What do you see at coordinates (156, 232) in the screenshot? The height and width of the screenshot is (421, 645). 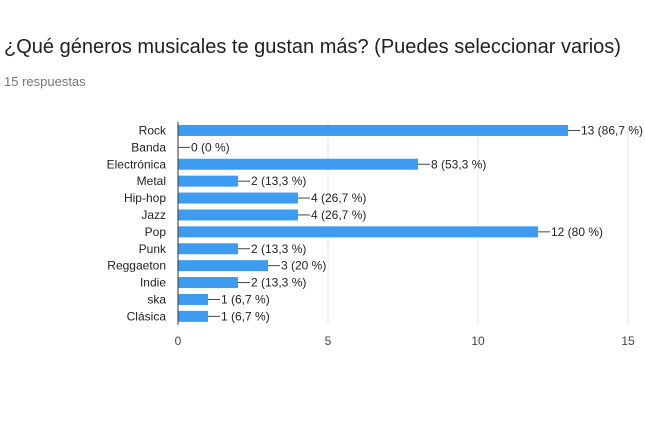 I see `category-label: Pop` at bounding box center [156, 232].